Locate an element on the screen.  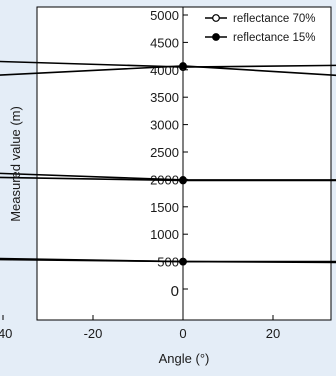
y-tick-label: 0 is located at coordinates (175, 291).